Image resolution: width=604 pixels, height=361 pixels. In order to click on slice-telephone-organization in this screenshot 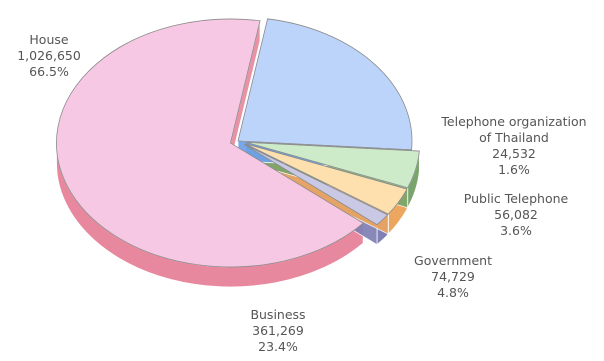, I will do `click(316, 185)`.